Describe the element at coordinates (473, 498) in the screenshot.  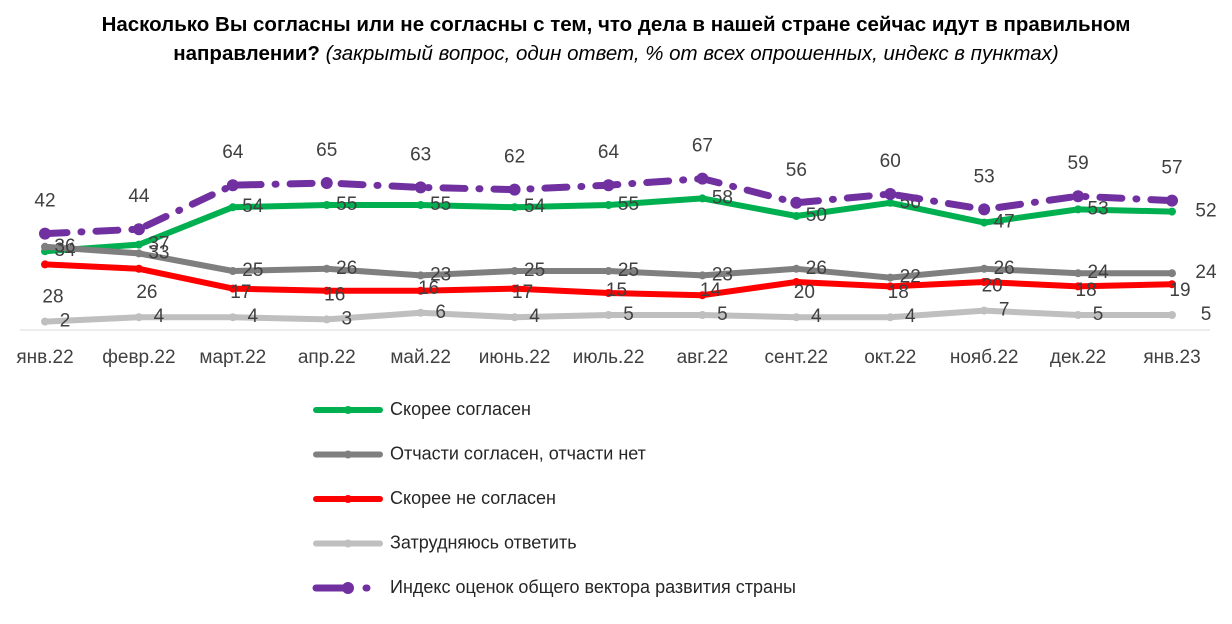
I see `legend-label: Скорее не согласен` at that location.